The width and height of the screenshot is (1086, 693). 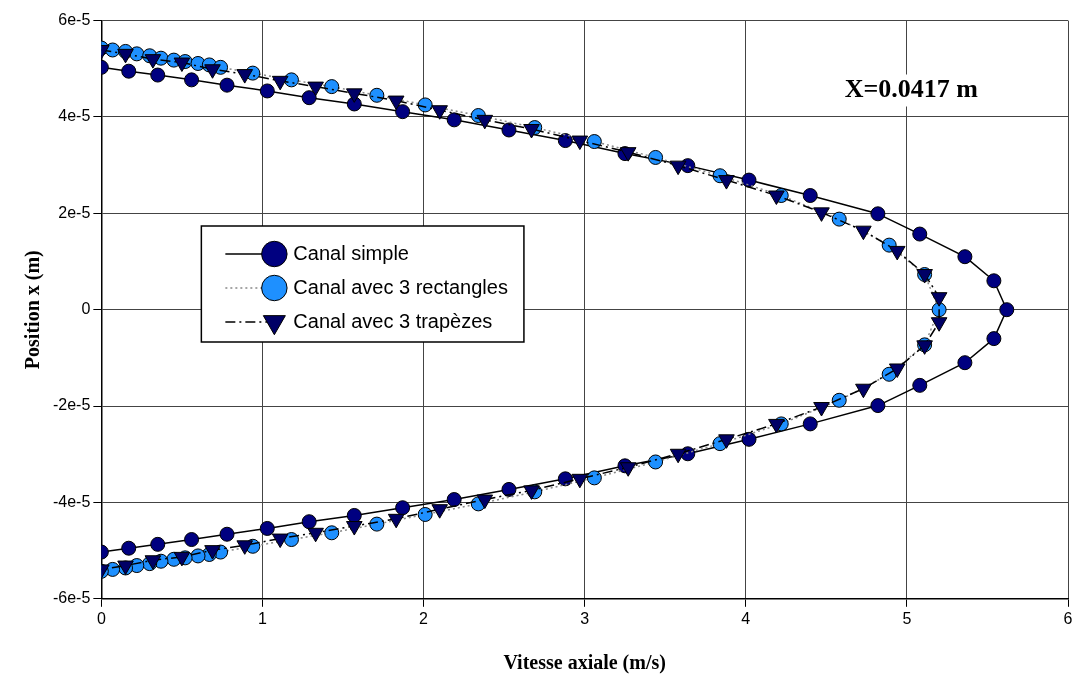 I want to click on x-tick-label: 4, so click(x=746, y=618).